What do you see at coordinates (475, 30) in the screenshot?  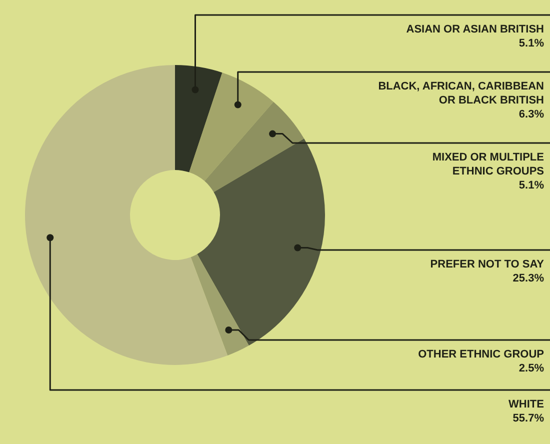 I see `slice-label: ASIAN OR ASIAN BRITISH` at bounding box center [475, 30].